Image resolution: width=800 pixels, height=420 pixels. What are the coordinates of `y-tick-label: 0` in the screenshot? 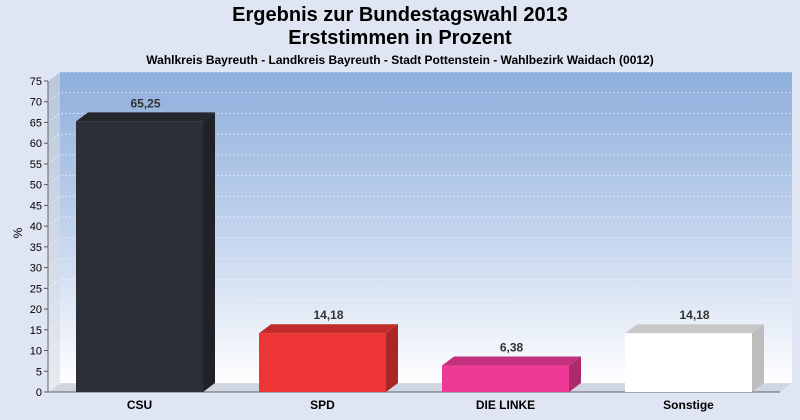 It's located at (39, 393).